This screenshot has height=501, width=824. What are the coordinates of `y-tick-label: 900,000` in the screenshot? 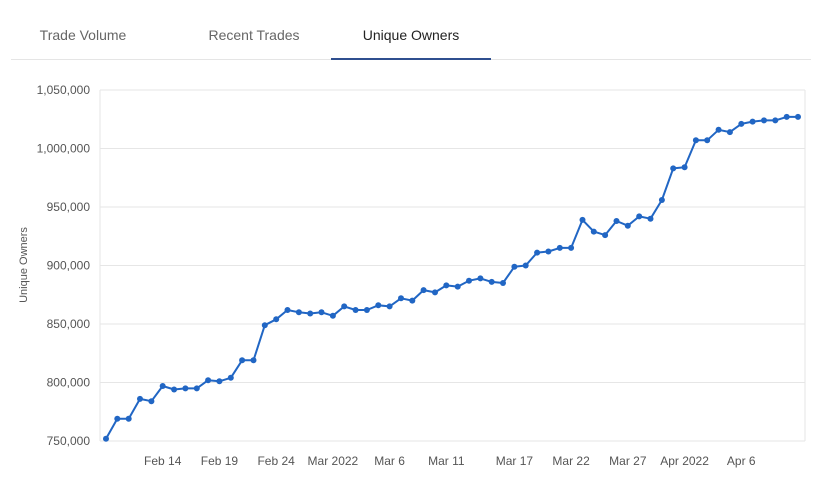 It's located at (69, 266).